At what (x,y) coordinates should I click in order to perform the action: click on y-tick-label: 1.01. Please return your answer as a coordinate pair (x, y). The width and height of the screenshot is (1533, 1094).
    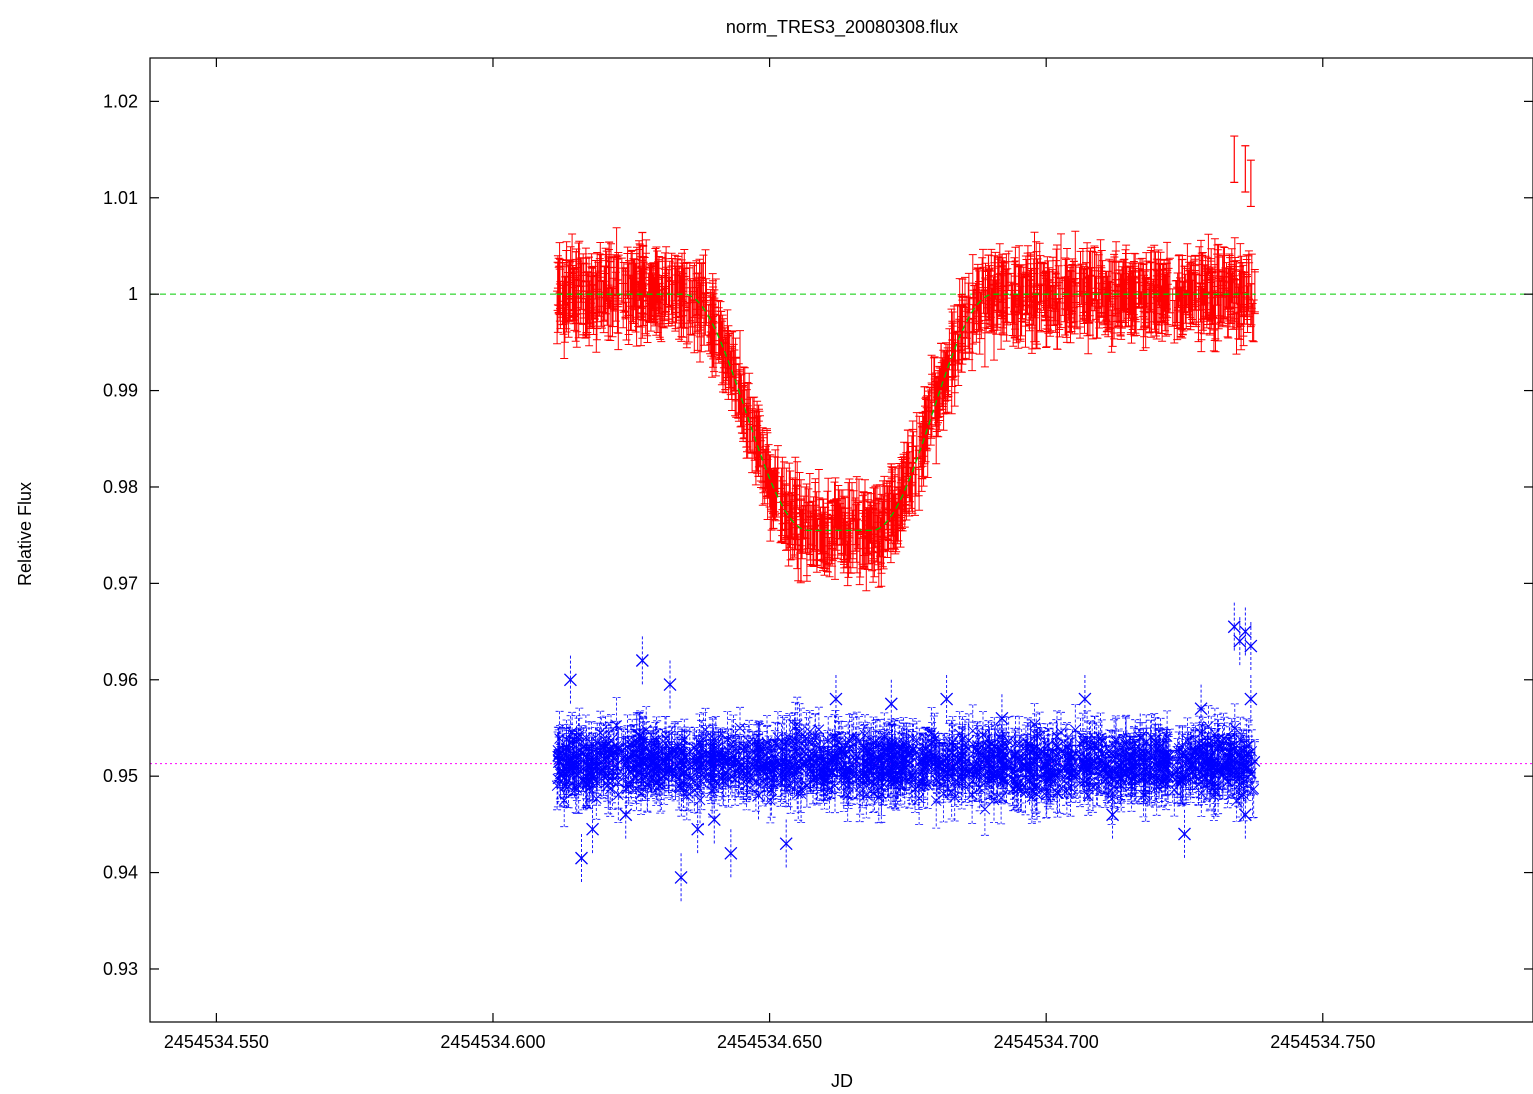
    Looking at the image, I should click on (120, 198).